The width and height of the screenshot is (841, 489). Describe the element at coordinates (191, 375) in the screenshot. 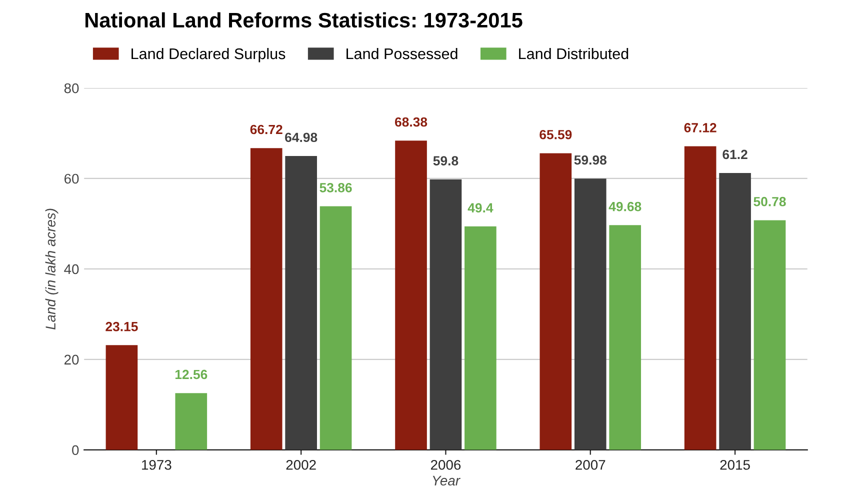

I see `data-label: 12.56` at that location.